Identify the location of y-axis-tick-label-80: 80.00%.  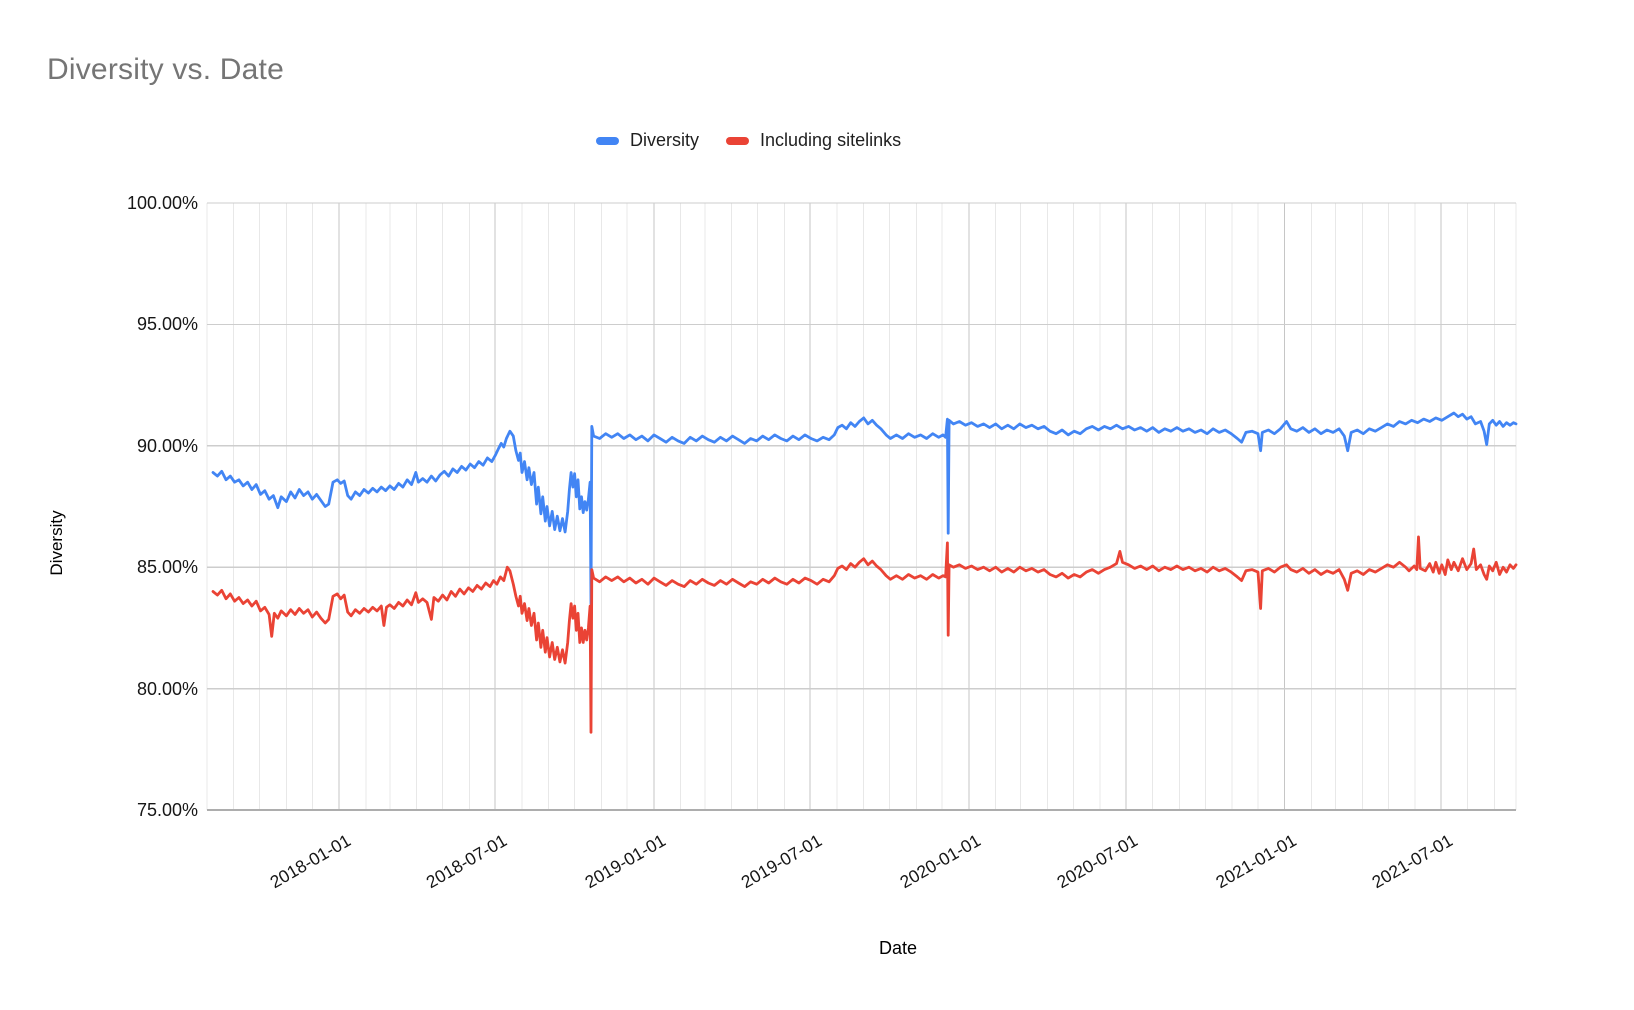
(167, 689).